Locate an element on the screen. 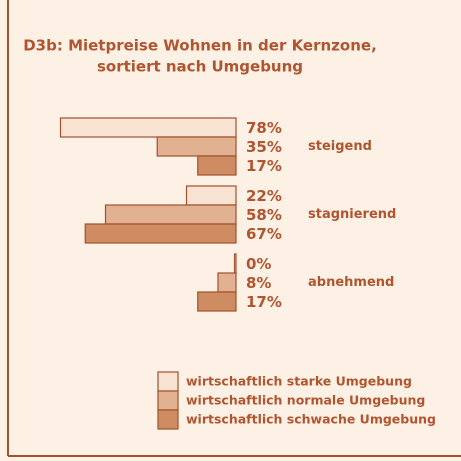 Image resolution: width=461 pixels, height=461 pixels. legend-label: wirtschaftlich starke Umgebung is located at coordinates (299, 381).